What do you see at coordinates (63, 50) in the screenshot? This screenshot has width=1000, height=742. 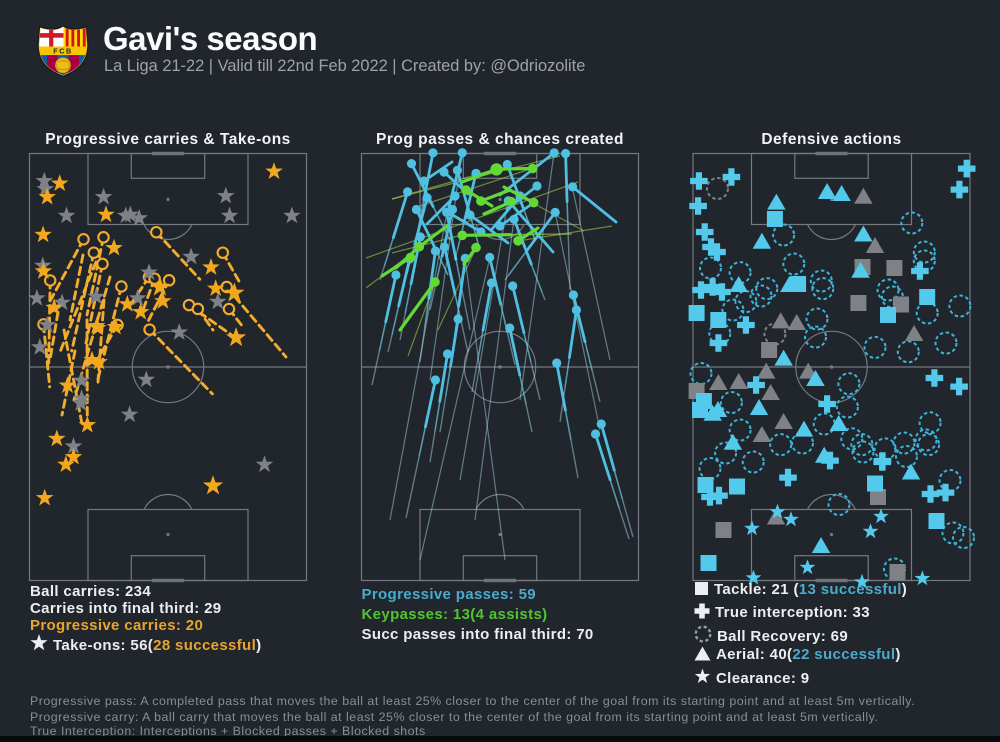 I see `svg-text: FCB` at bounding box center [63, 50].